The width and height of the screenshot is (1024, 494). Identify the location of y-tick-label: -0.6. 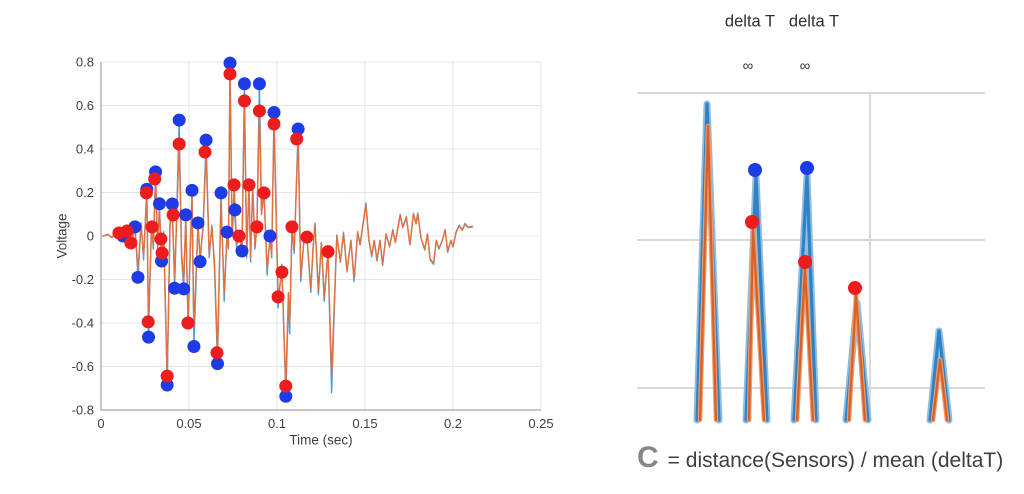
(83, 366).